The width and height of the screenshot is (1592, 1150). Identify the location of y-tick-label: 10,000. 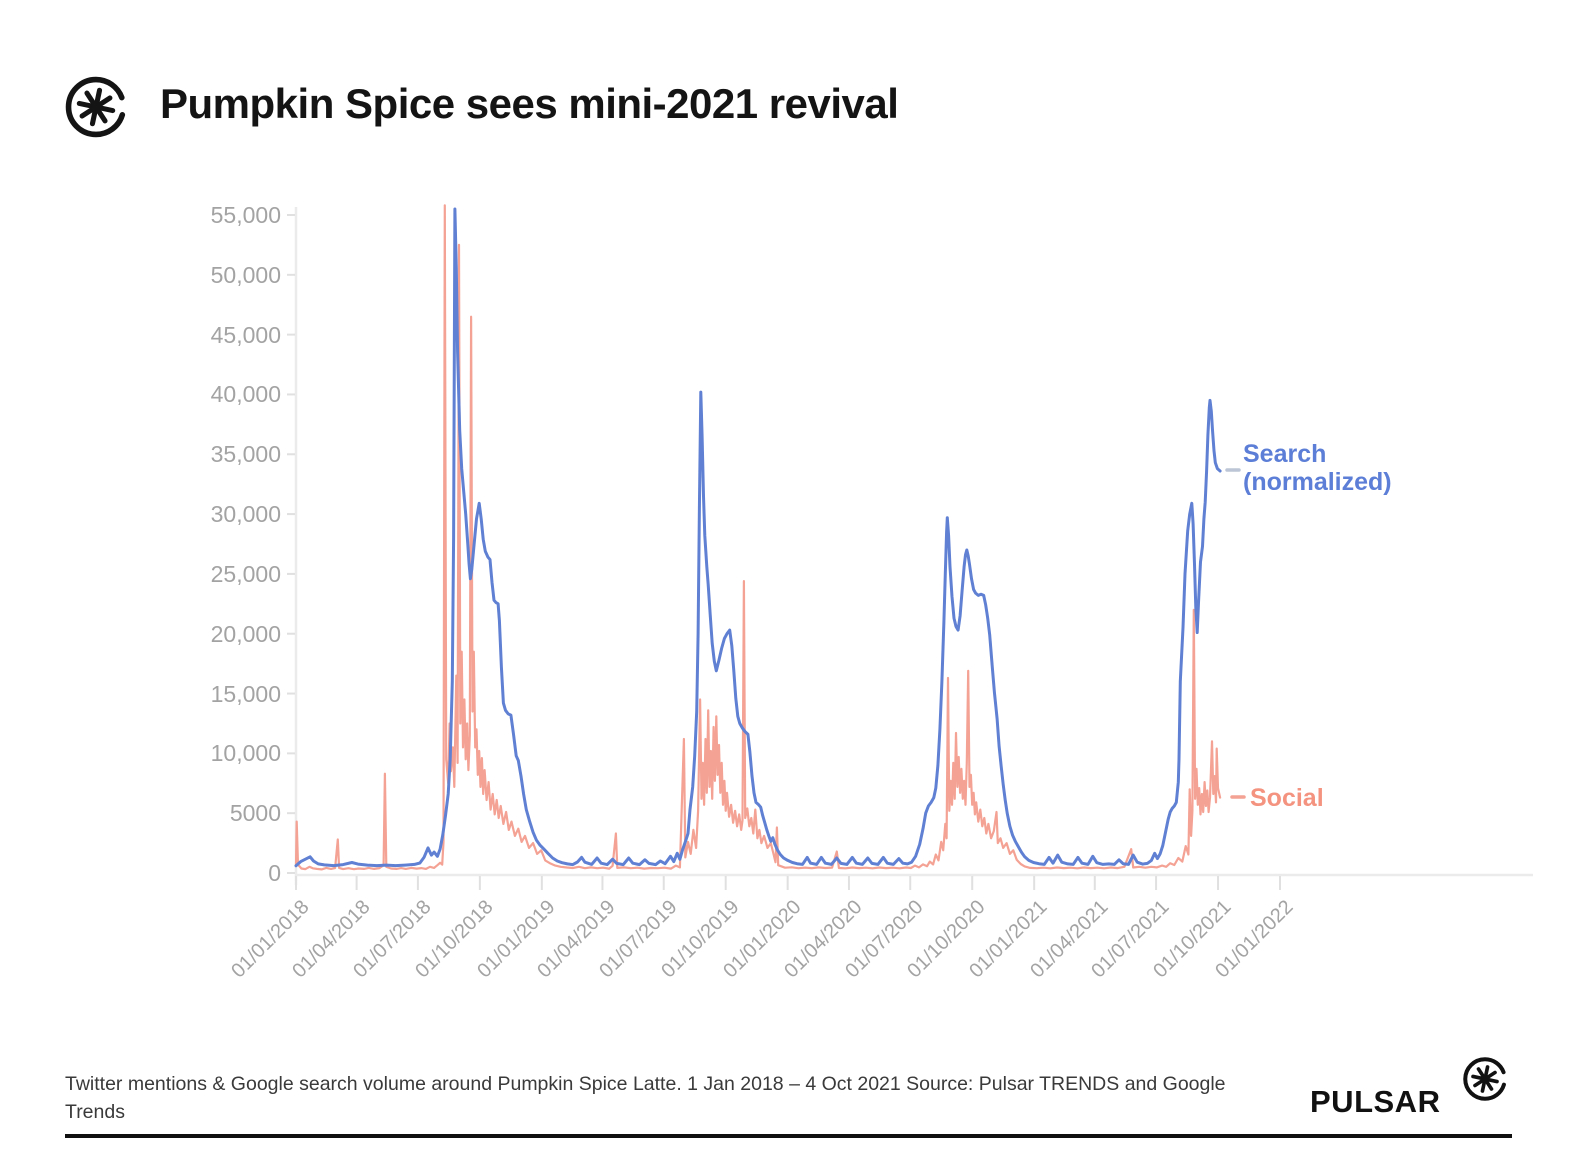
(245, 753).